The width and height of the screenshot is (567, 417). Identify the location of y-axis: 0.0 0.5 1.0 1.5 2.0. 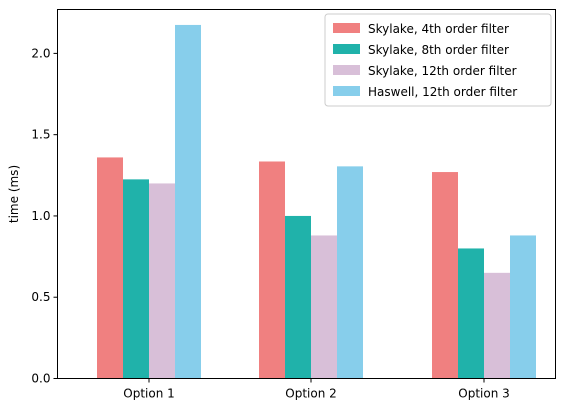
(44, 216).